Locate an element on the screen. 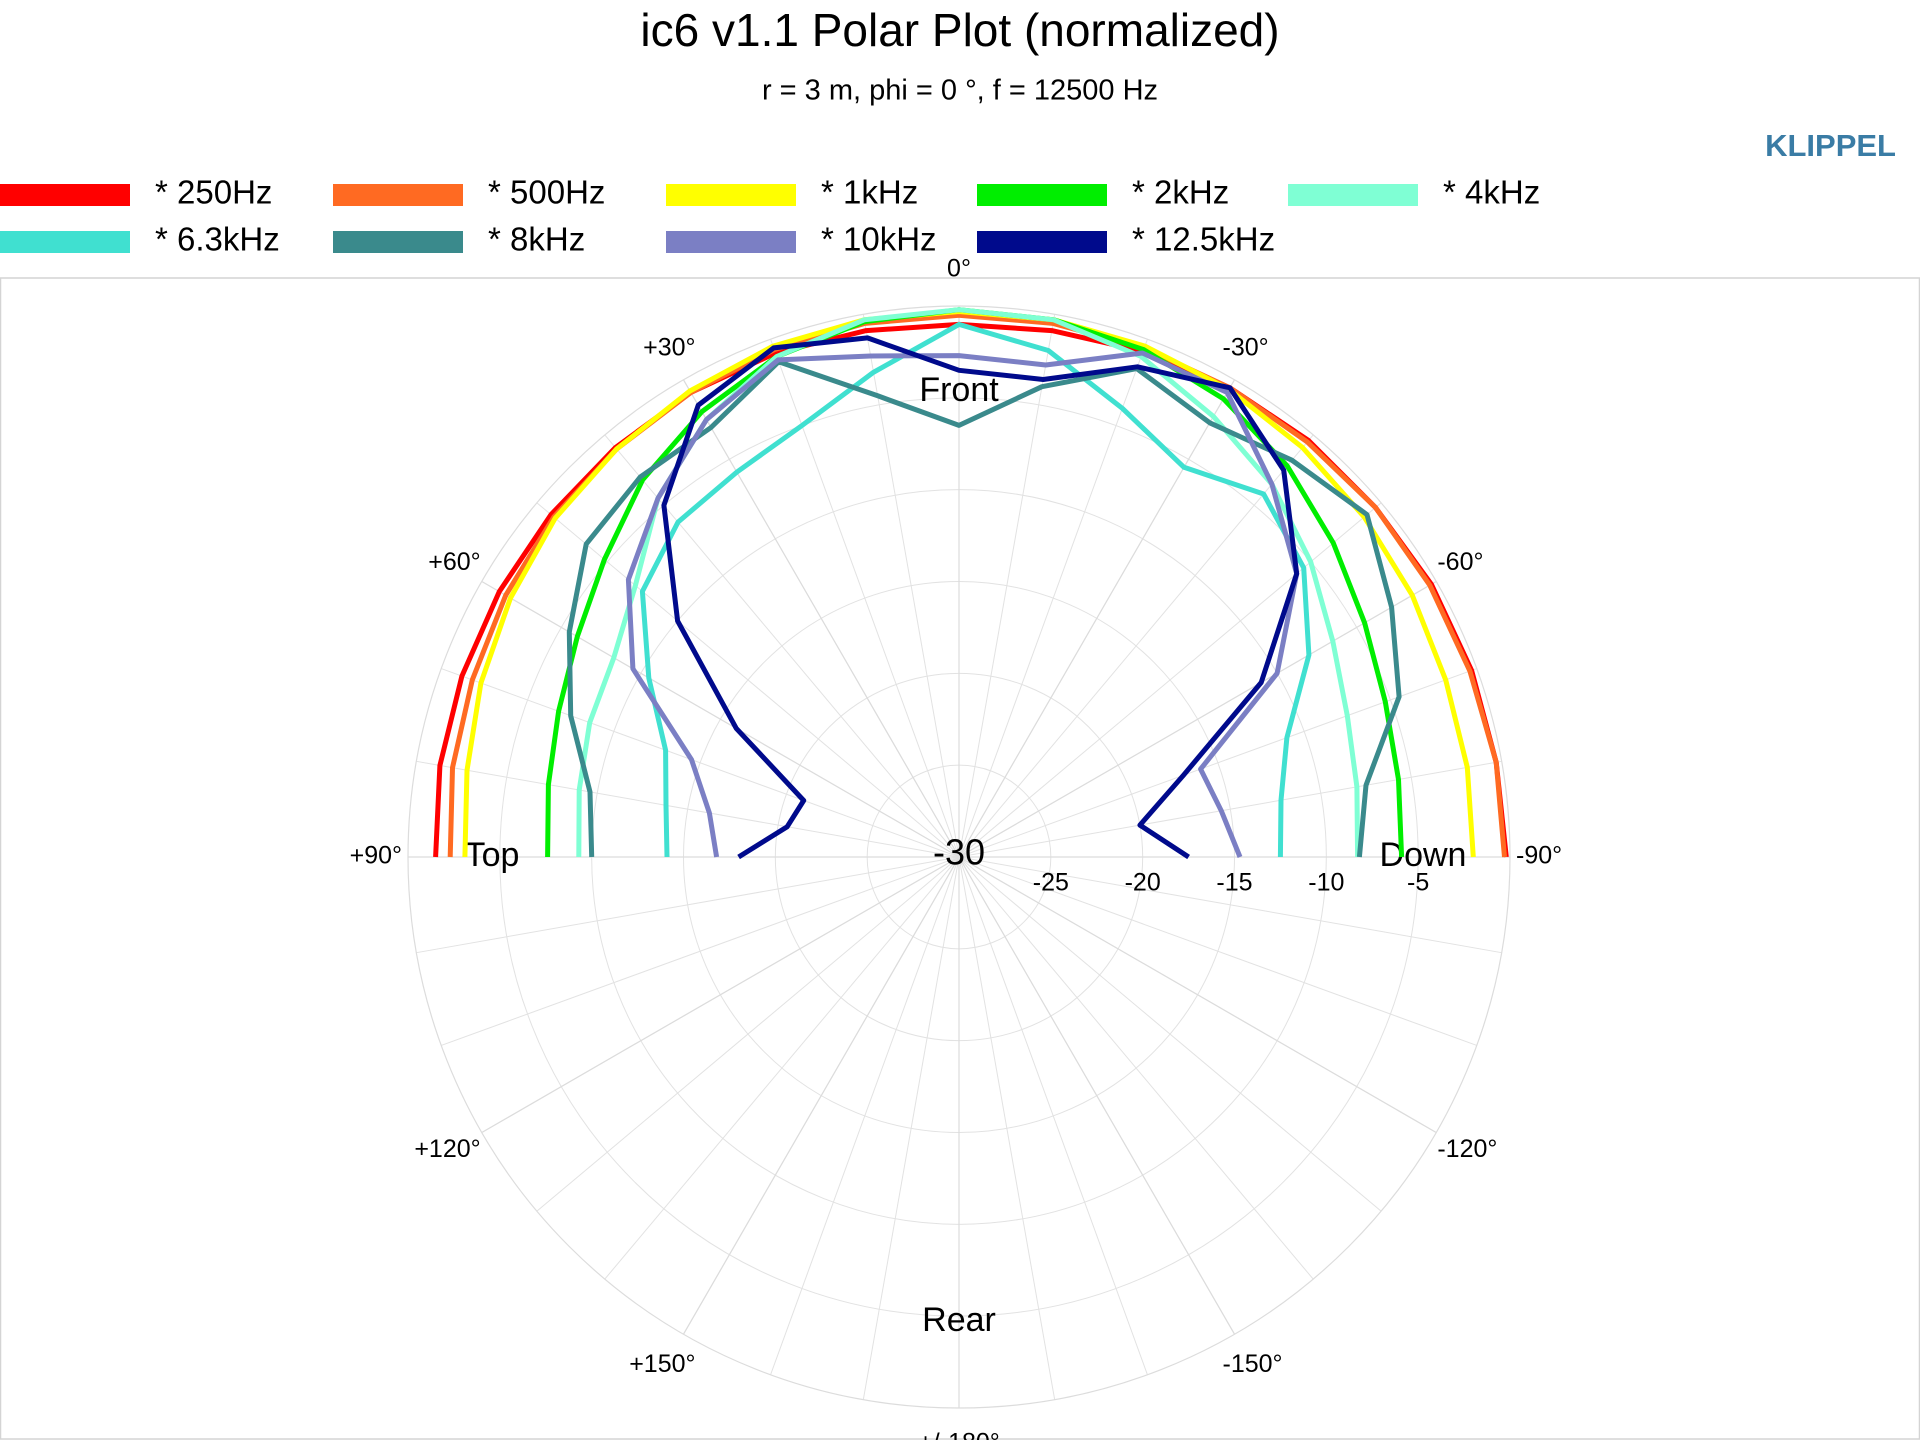 The image size is (1920, 1440). legend-label: * 2kHz is located at coordinates (1180, 192).